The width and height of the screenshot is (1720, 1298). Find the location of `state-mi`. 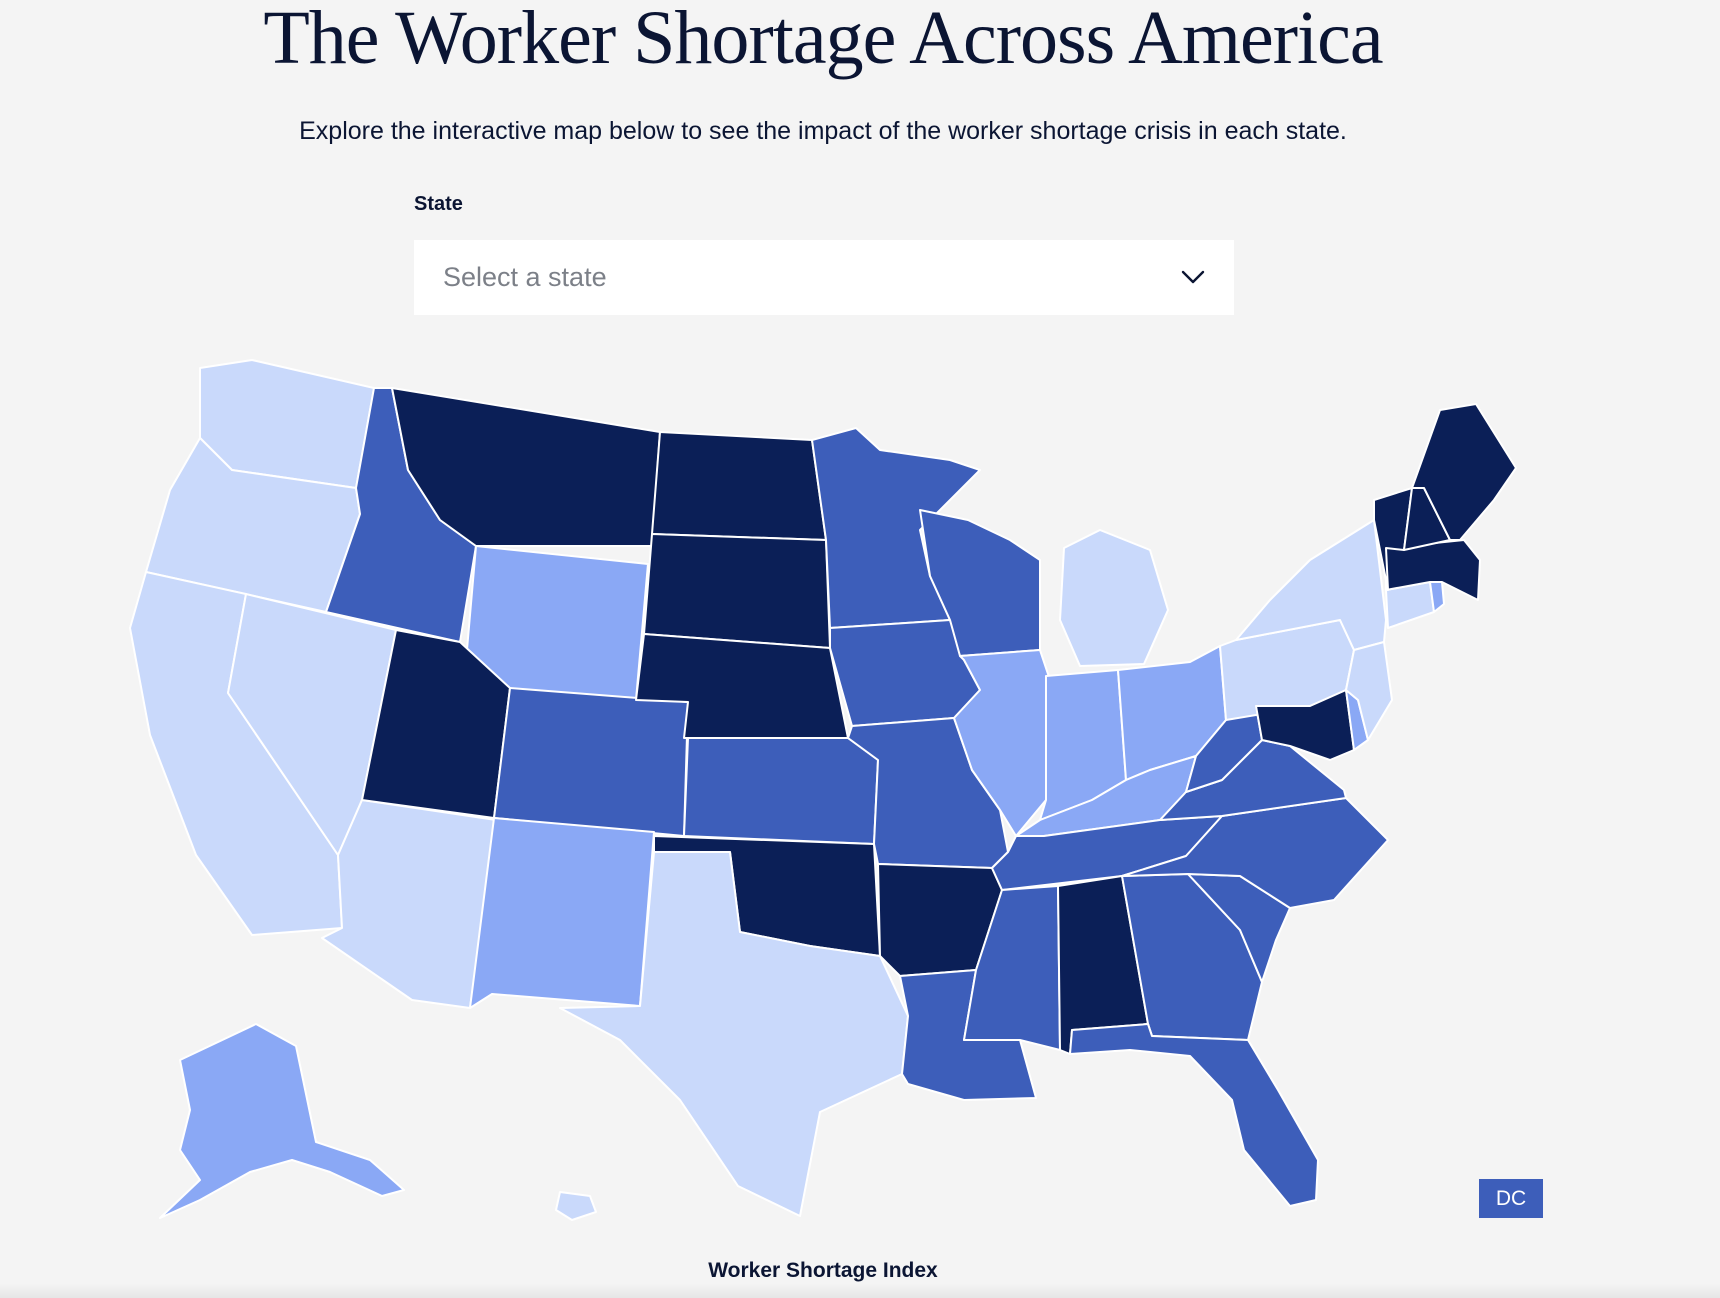

state-mi is located at coordinates (1114, 598).